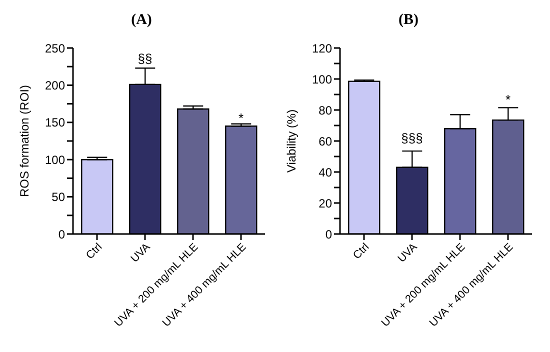 The image size is (550, 352). What do you see at coordinates (409, 20) in the screenshot?
I see `chart-title: (B)` at bounding box center [409, 20].